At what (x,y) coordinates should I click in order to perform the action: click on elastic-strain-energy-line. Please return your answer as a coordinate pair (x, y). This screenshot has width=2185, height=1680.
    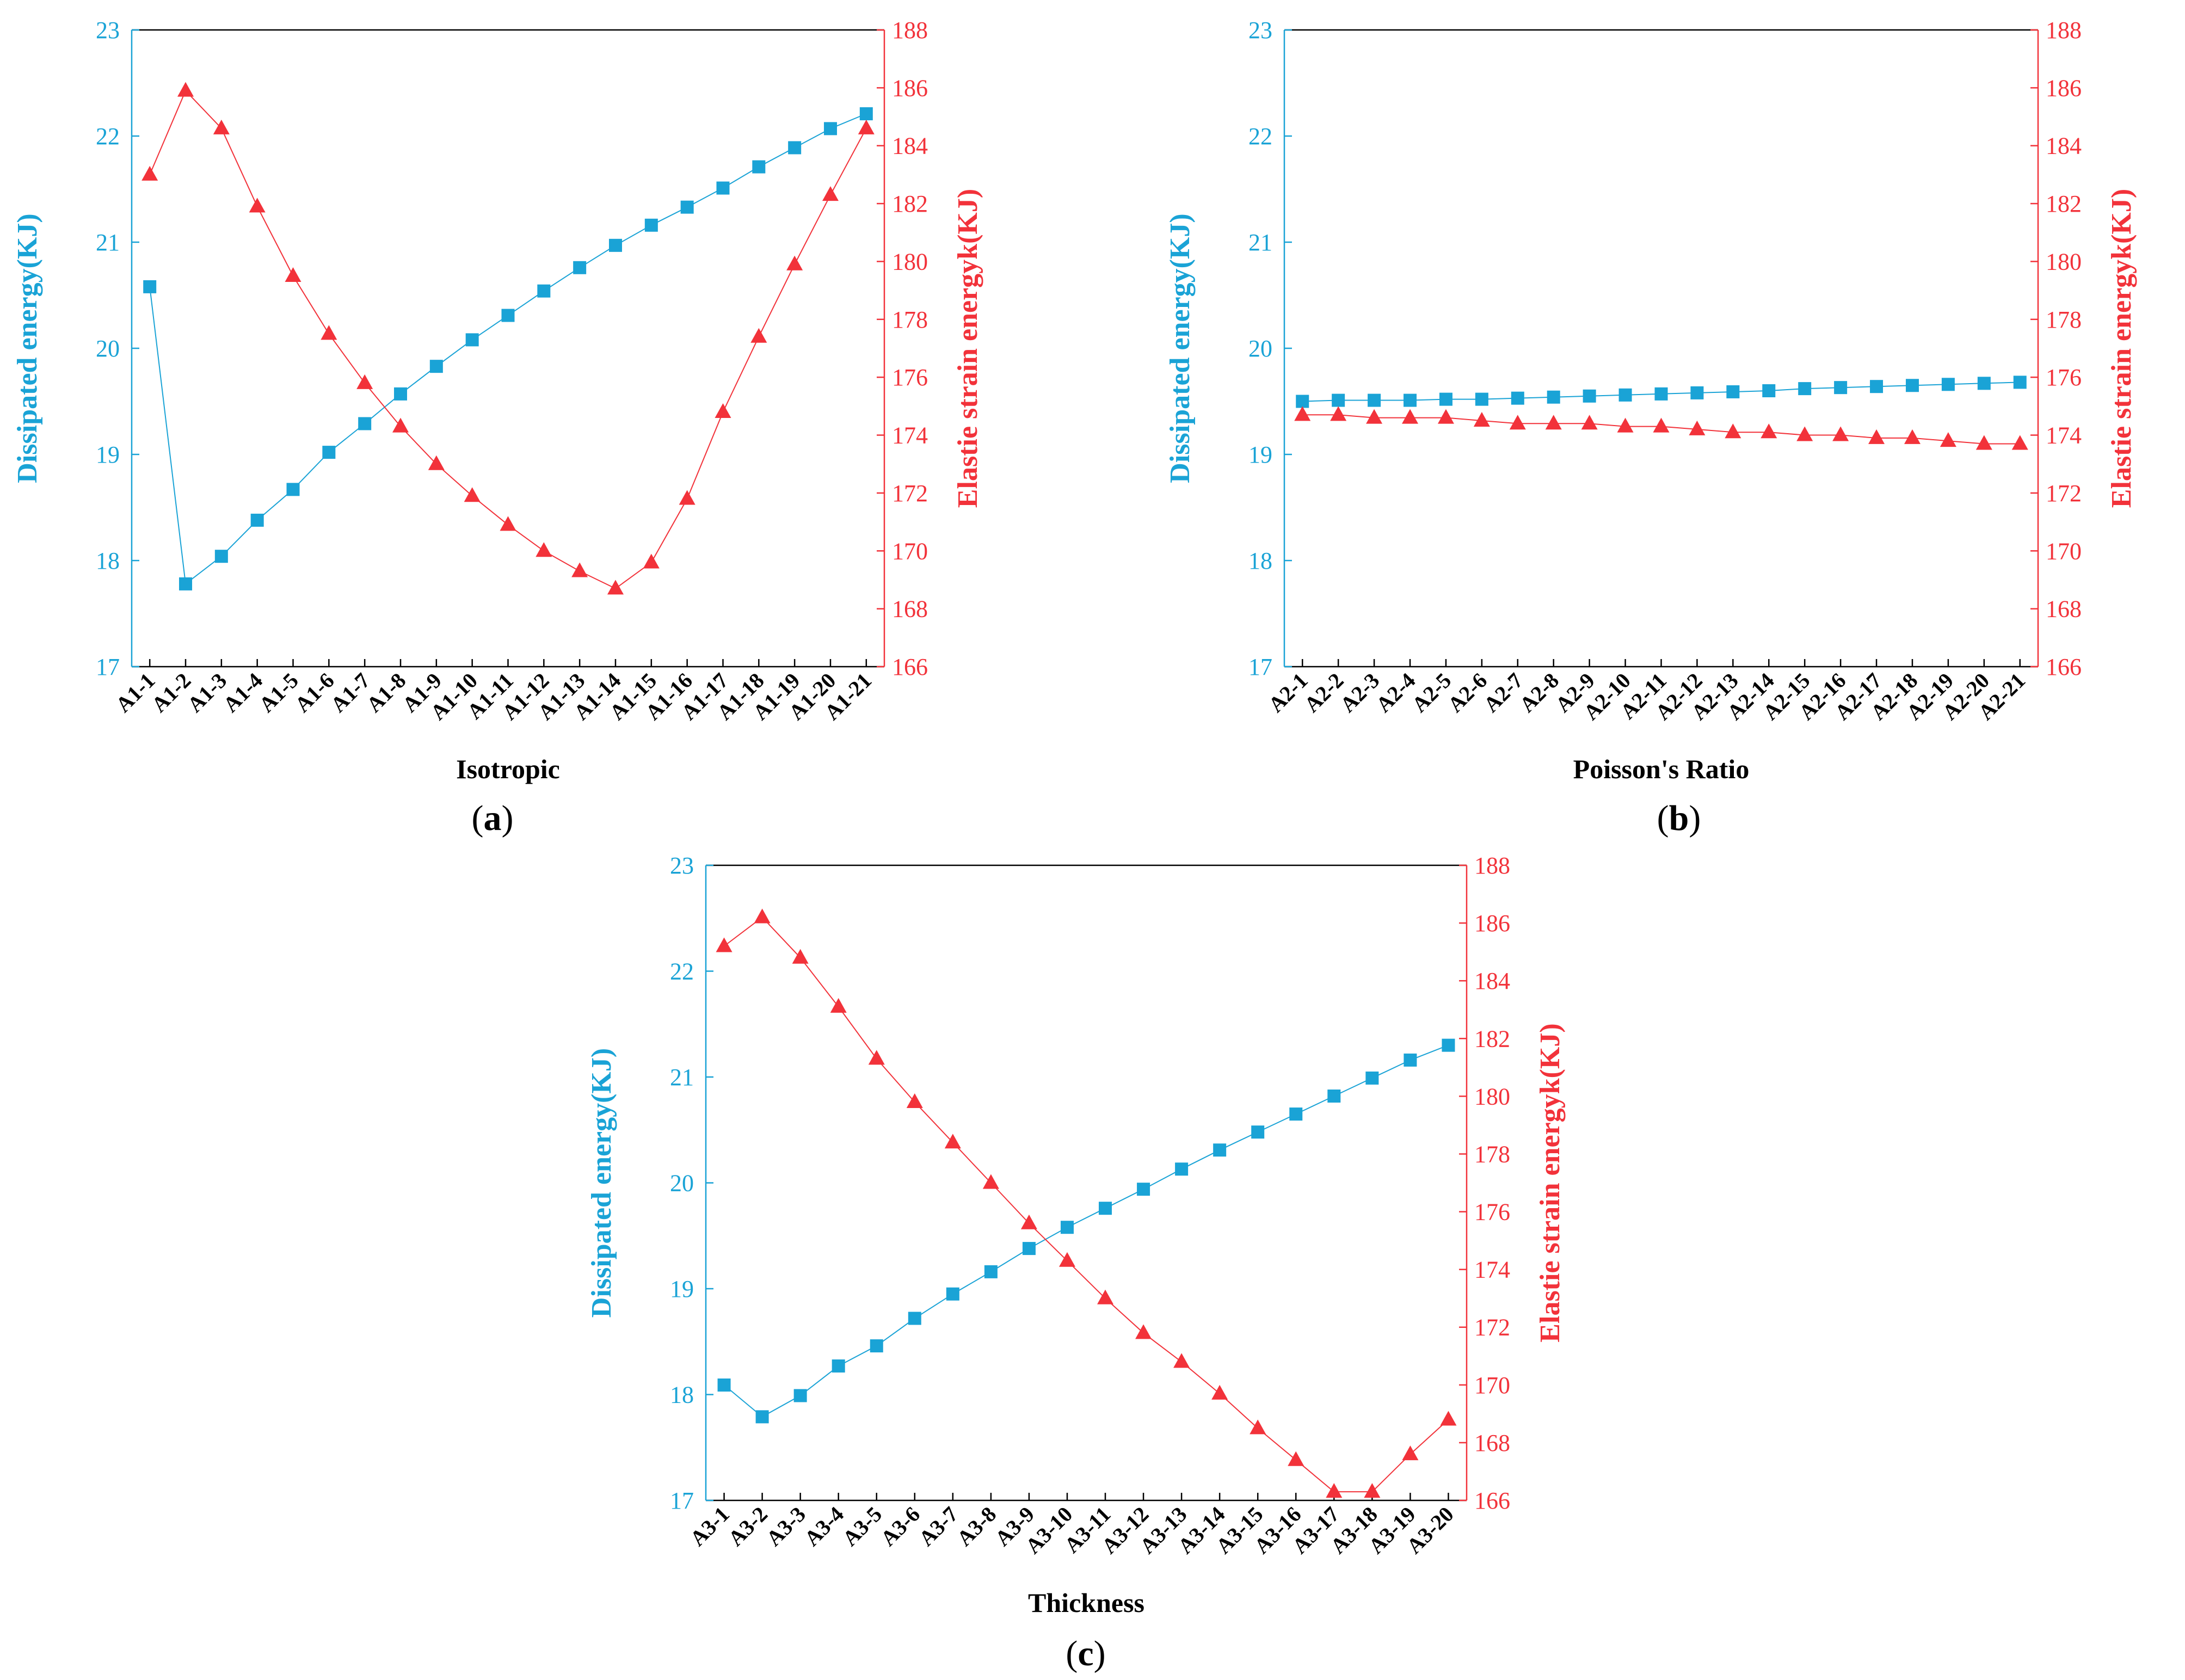
    Looking at the image, I should click on (1086, 1204).